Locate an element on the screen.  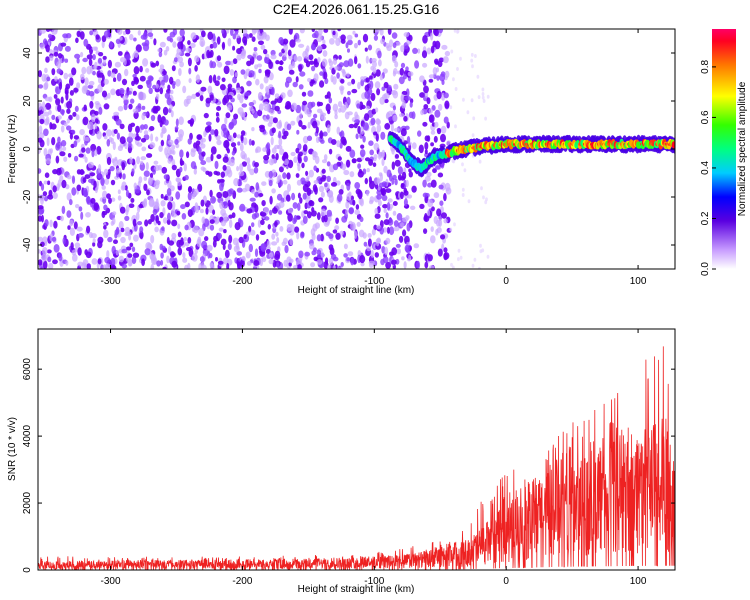
spectrogram-x-tick-label: 0 is located at coordinates (506, 281).